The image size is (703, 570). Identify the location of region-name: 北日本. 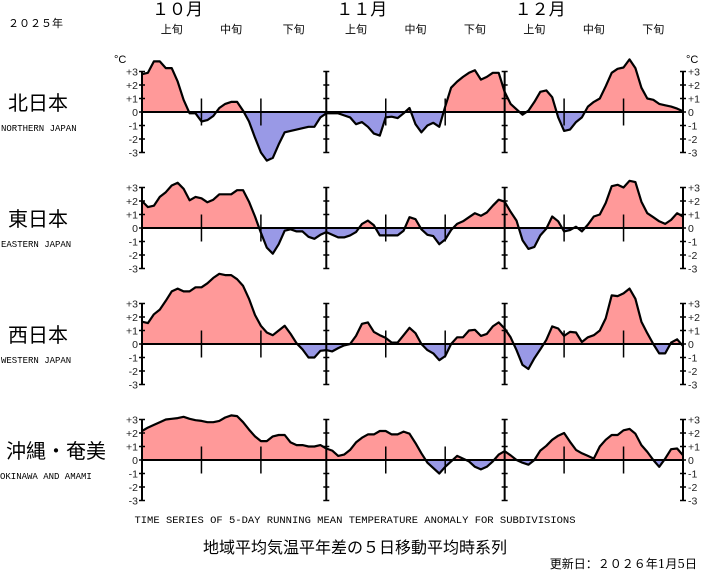
(38, 103).